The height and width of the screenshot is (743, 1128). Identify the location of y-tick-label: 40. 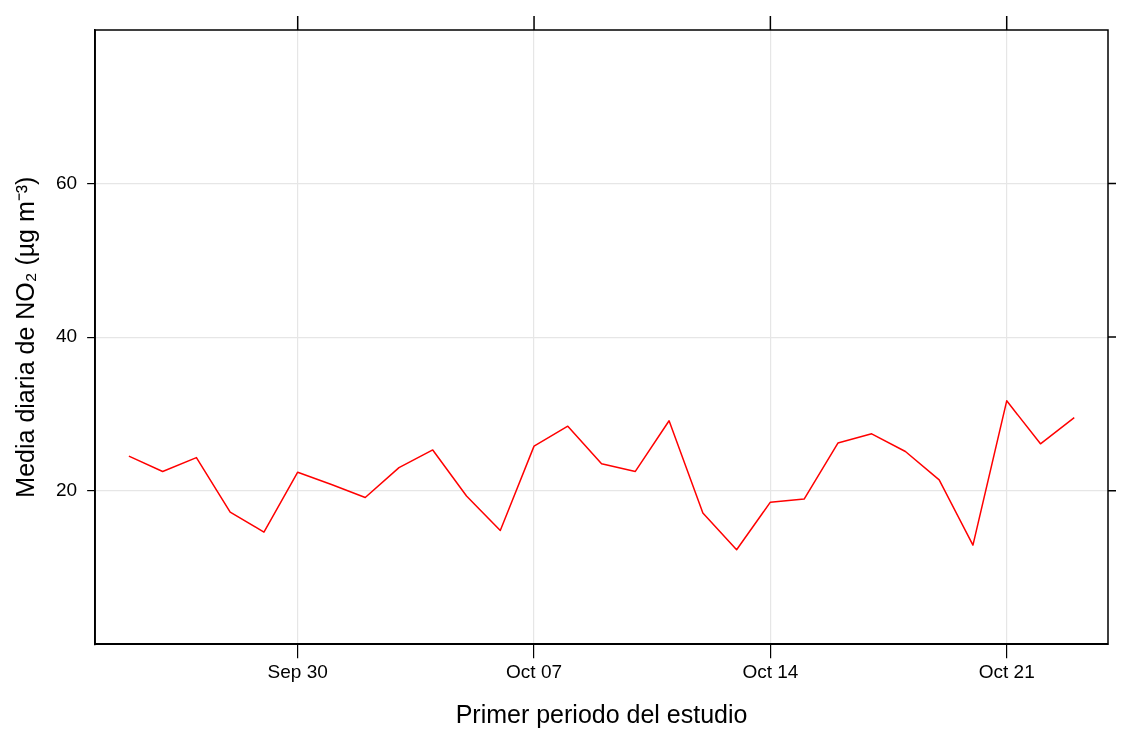
(66, 336).